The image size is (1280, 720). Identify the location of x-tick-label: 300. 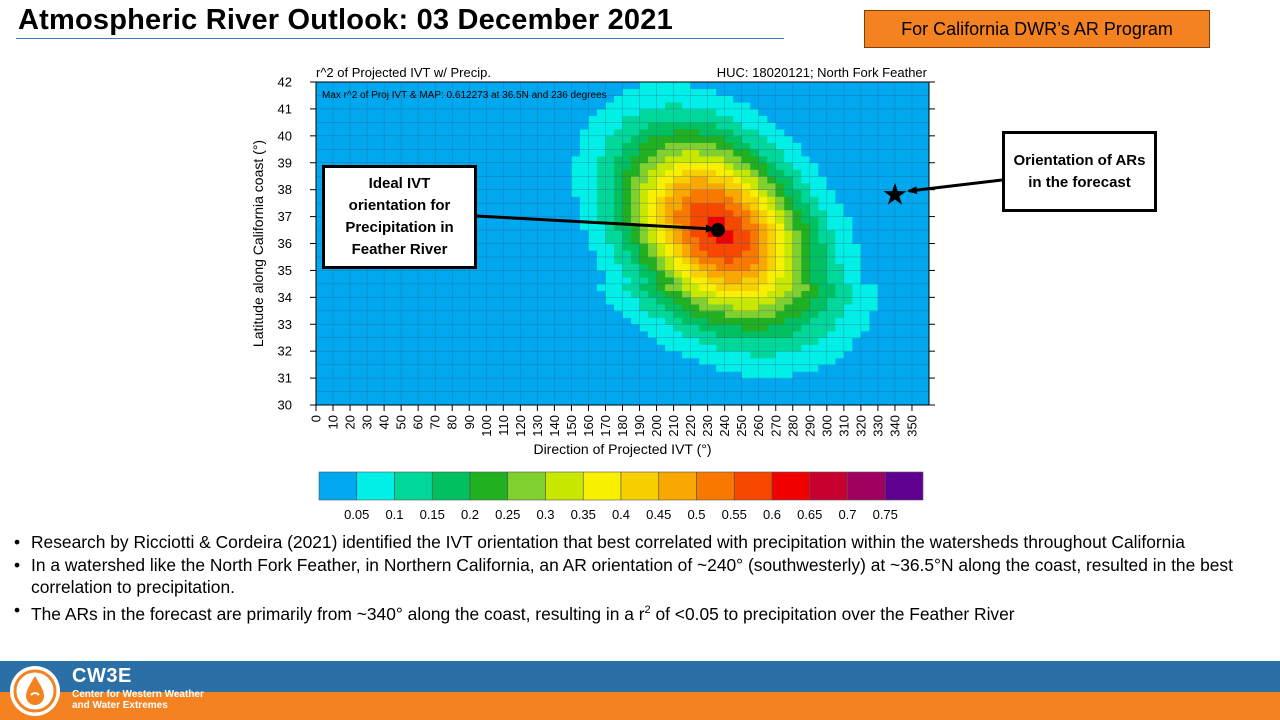
(826, 426).